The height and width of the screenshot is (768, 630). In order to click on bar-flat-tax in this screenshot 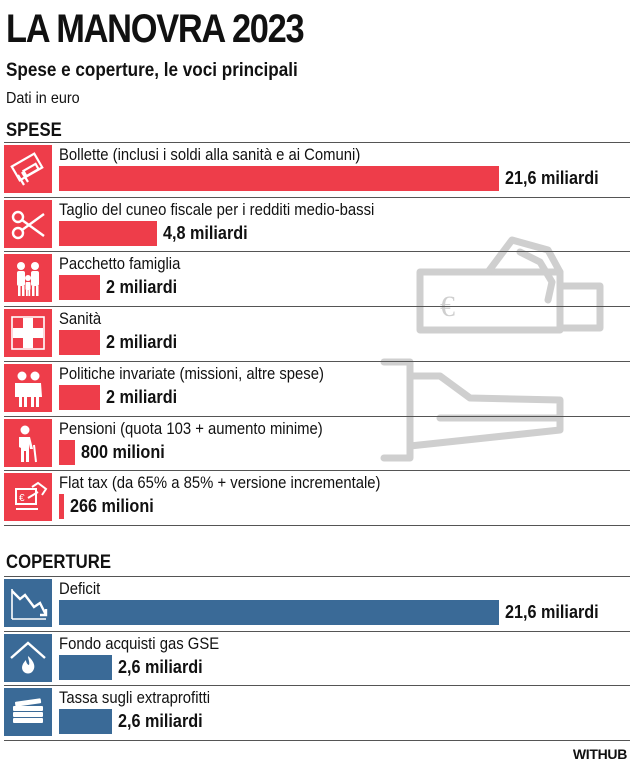, I will do `click(62, 507)`.